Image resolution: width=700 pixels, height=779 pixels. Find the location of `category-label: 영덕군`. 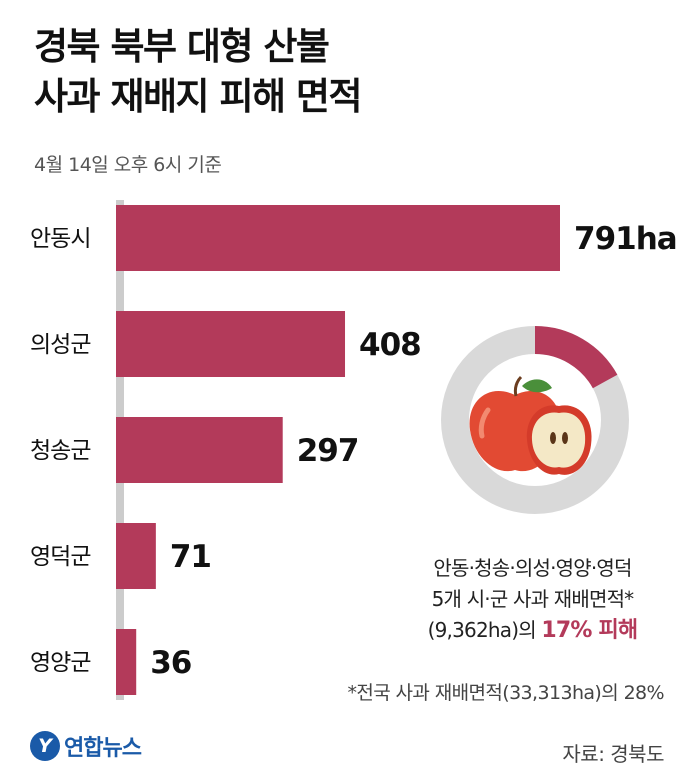

category-label: 영덕군 is located at coordinates (60, 557).